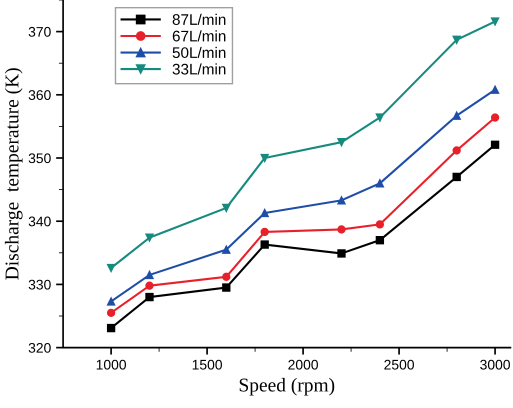 This screenshot has height=408, width=513. Describe the element at coordinates (199, 69) in the screenshot. I see `legend-label: 33L/min` at that location.